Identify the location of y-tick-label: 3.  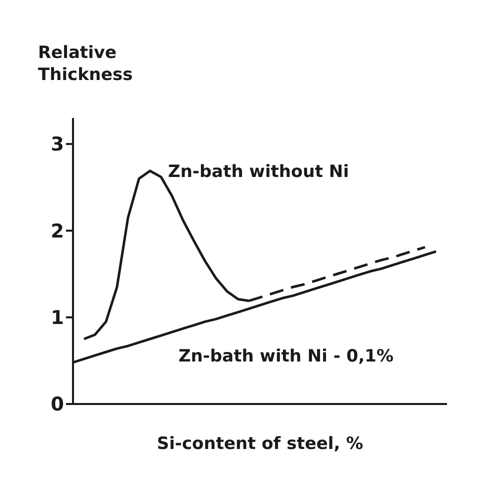
(57, 145).